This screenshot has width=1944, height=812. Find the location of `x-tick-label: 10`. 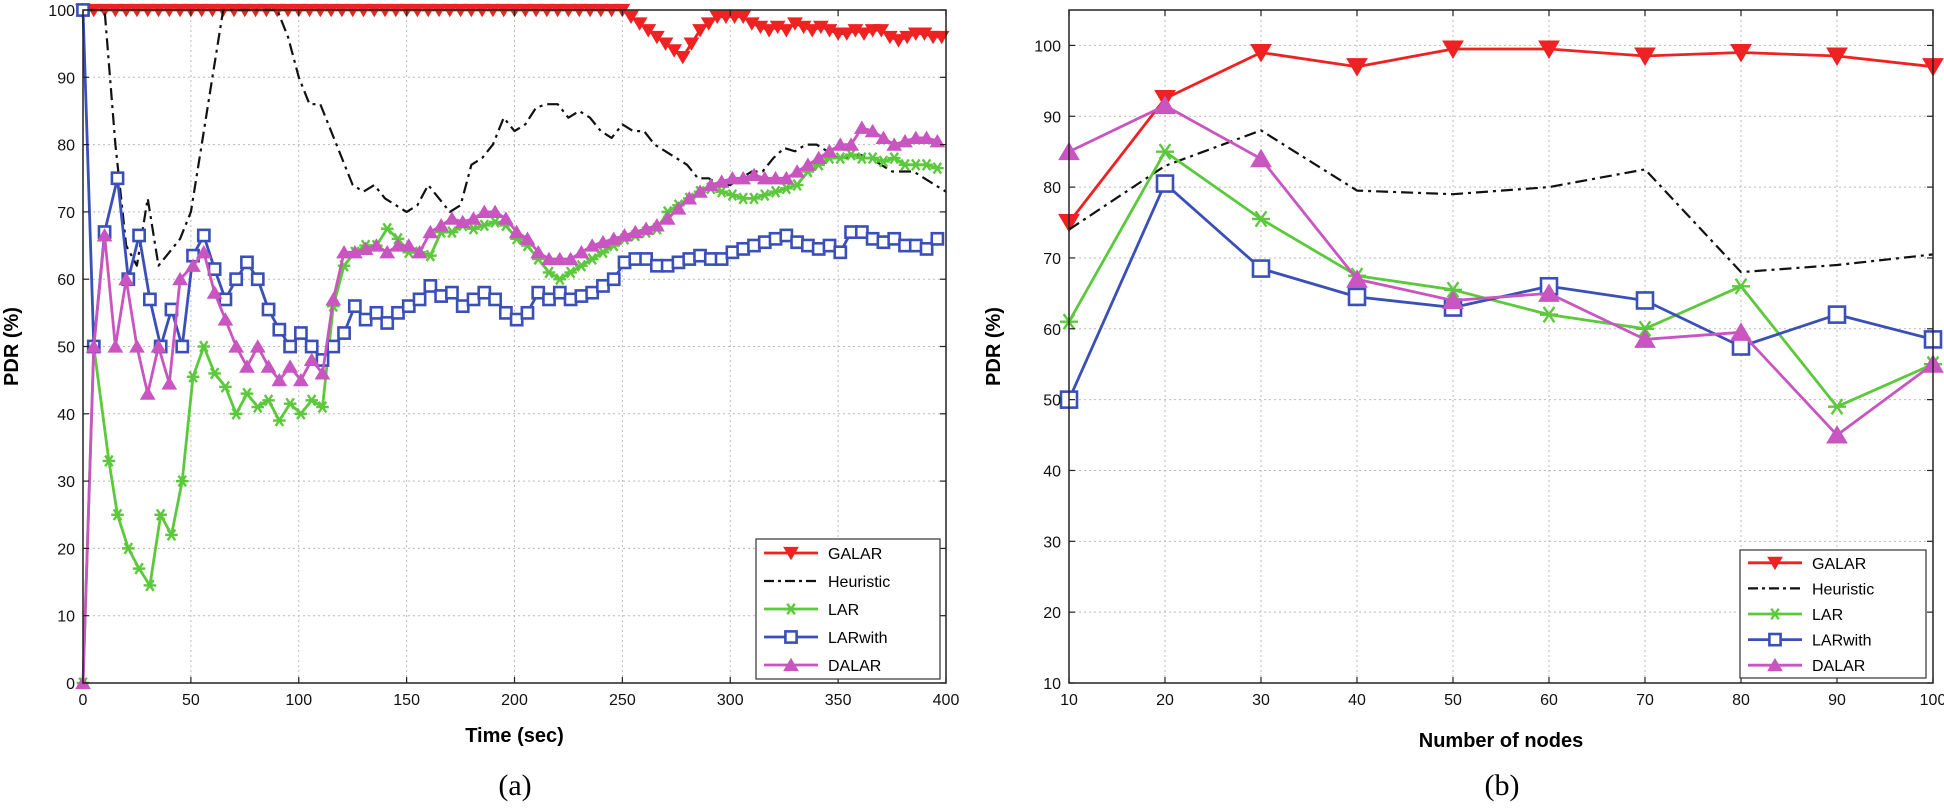

x-tick-label: 10 is located at coordinates (1069, 700).